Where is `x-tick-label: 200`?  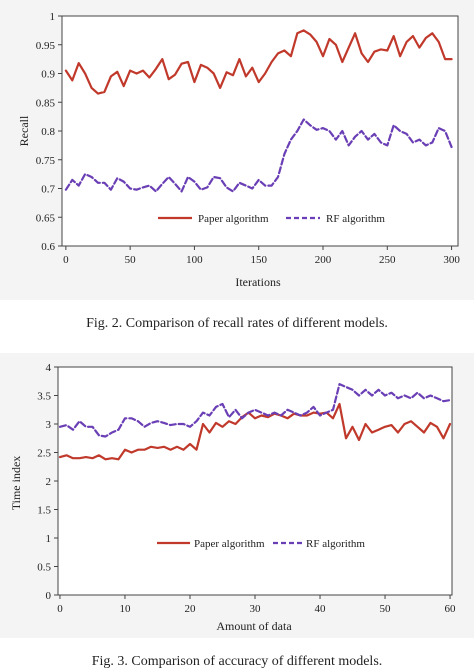
x-tick-label: 200 is located at coordinates (323, 260).